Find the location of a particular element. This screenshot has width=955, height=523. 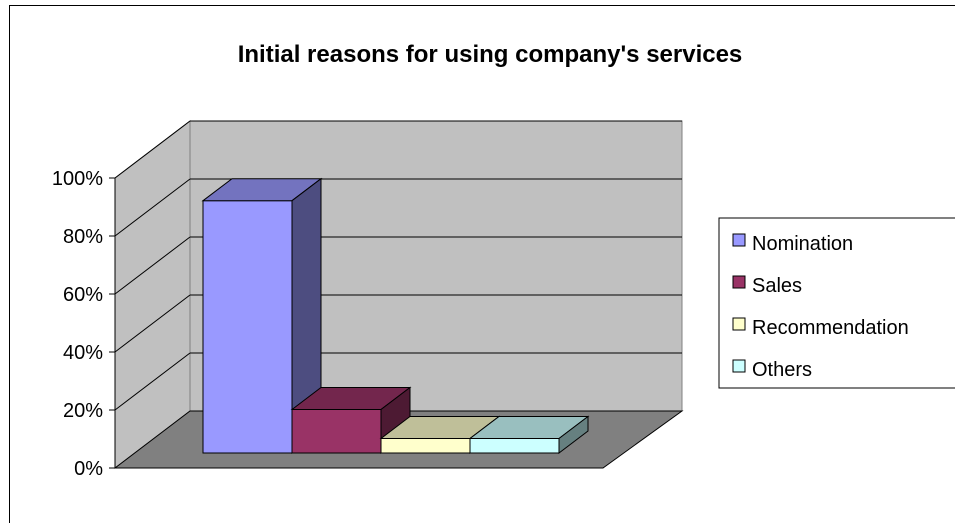

bar-side is located at coordinates (573, 435).